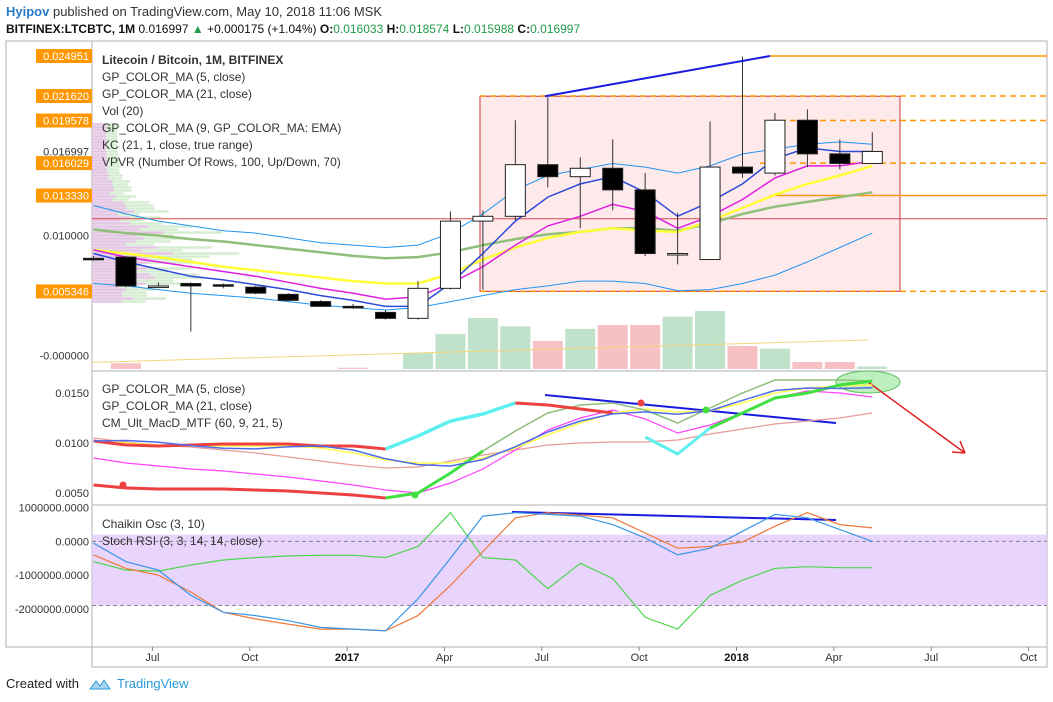 The image size is (1053, 702). Describe the element at coordinates (52, 610) in the screenshot. I see `chaikin-axis-label: -2000000.0000` at that location.